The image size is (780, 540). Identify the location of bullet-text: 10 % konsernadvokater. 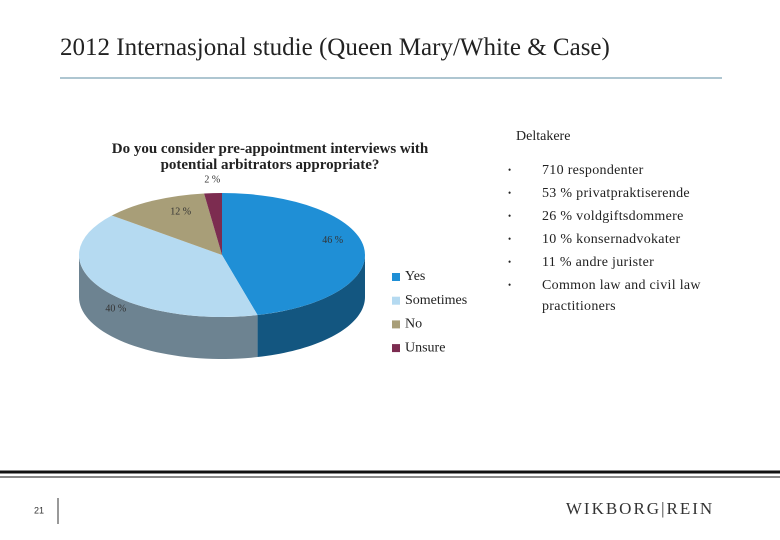
(611, 239).